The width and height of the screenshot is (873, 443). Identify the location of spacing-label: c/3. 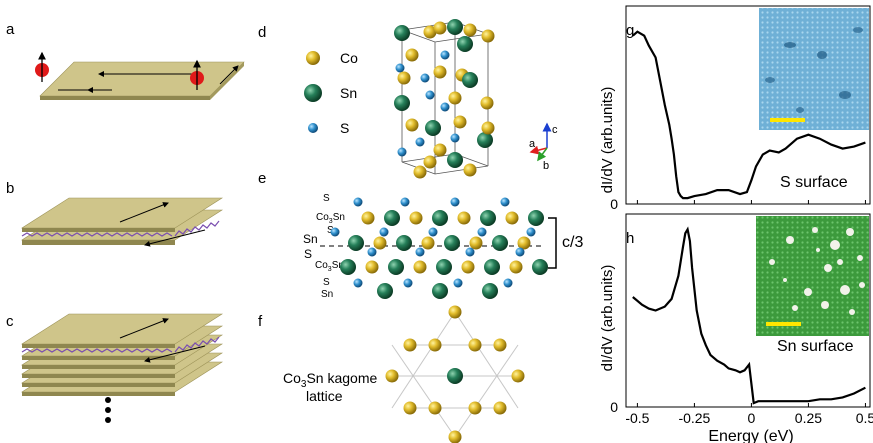
(572, 242).